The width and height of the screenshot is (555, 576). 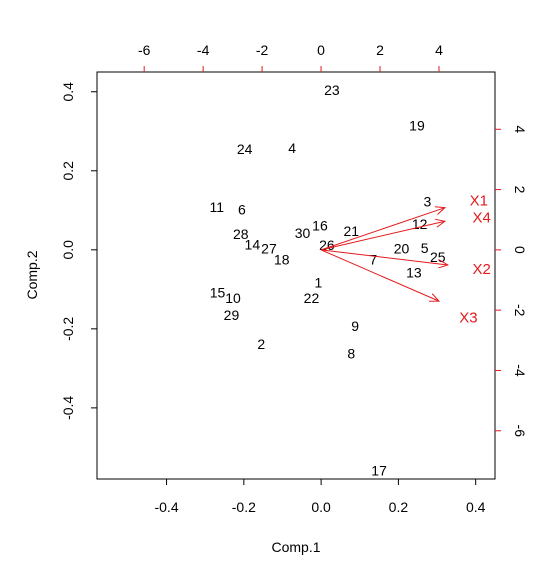 I want to click on point-label: 15, so click(x=218, y=292).